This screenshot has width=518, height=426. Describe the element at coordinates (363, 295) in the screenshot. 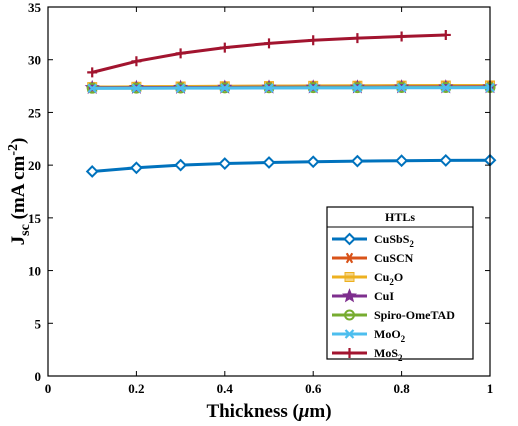

I see `legend-entry-cui: CuI` at that location.